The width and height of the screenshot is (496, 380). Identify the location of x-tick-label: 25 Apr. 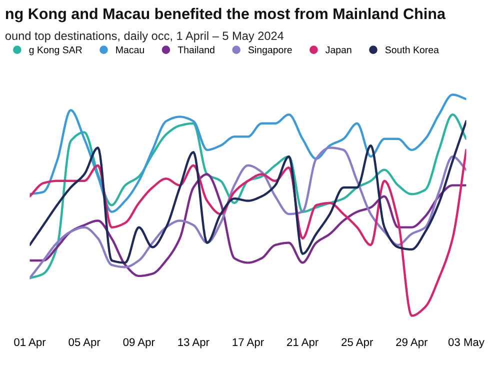
(357, 343).